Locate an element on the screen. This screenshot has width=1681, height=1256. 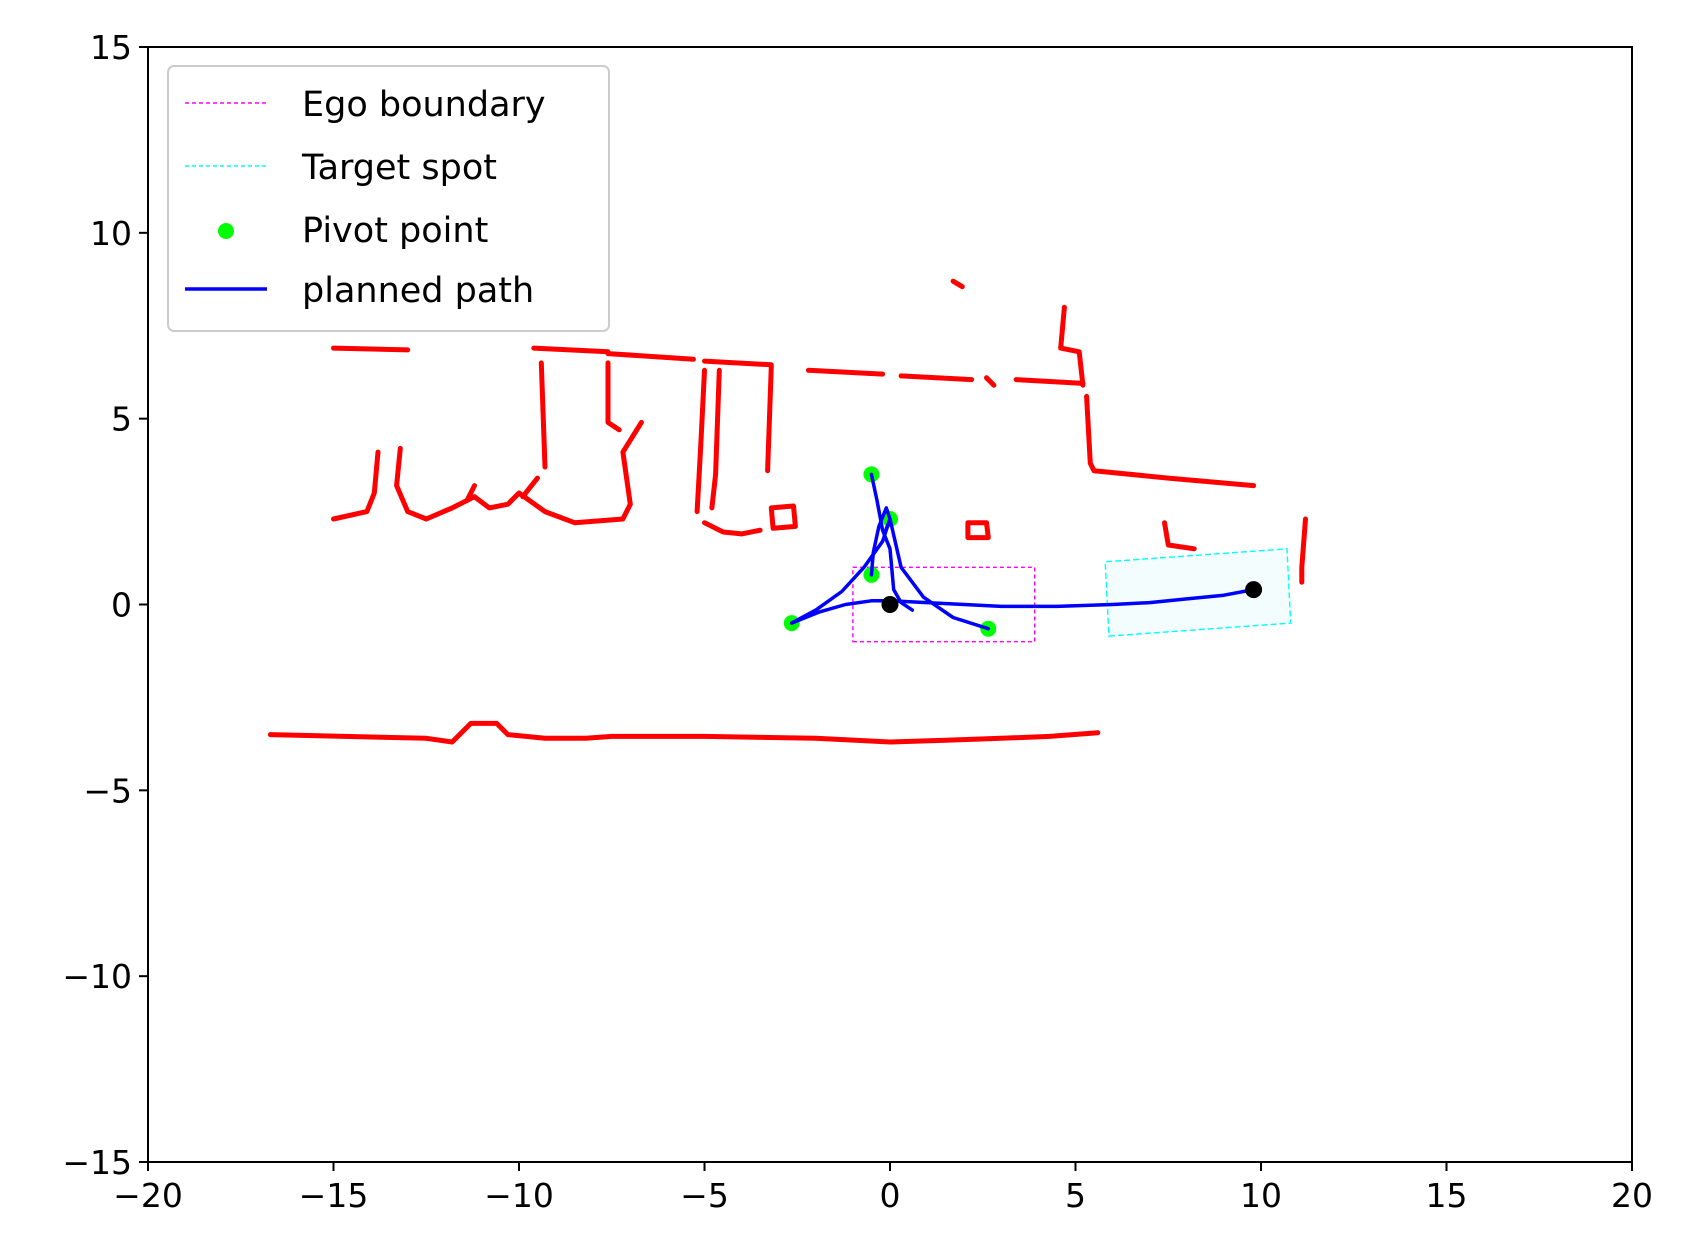
x-tick-label: 20 is located at coordinates (1632, 1195).